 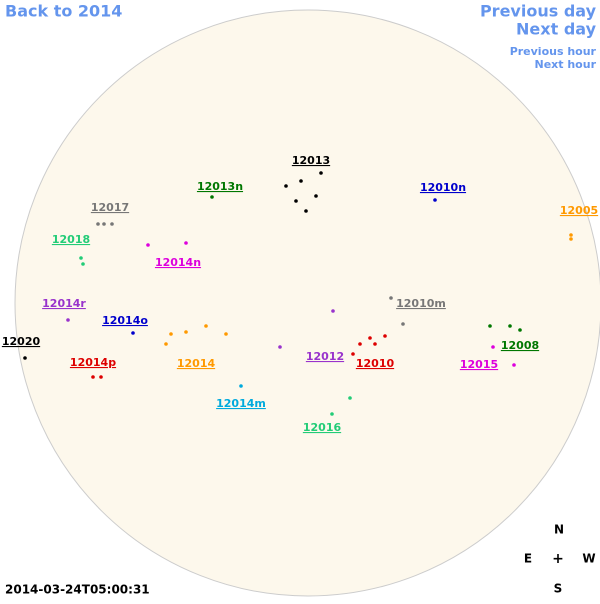 What do you see at coordinates (93, 362) in the screenshot?
I see `region-label: 12014p` at bounding box center [93, 362].